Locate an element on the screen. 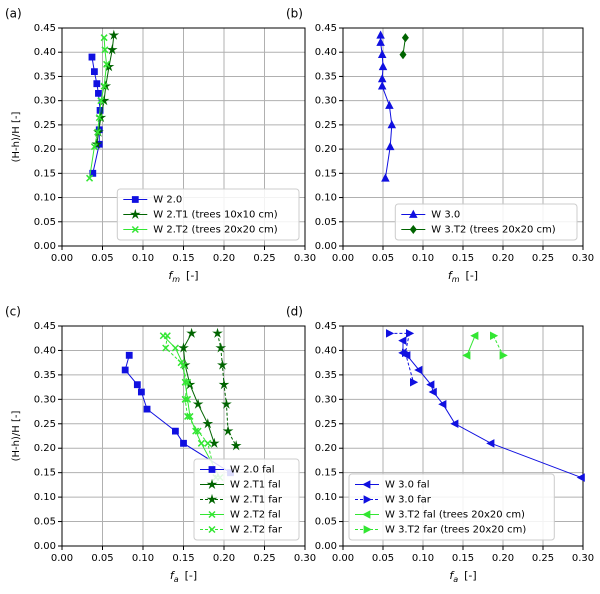 Image resolution: width=600 pixels, height=594 pixels. legend-label: W 2.T1 (trees 10x10 cm) is located at coordinates (215, 215).